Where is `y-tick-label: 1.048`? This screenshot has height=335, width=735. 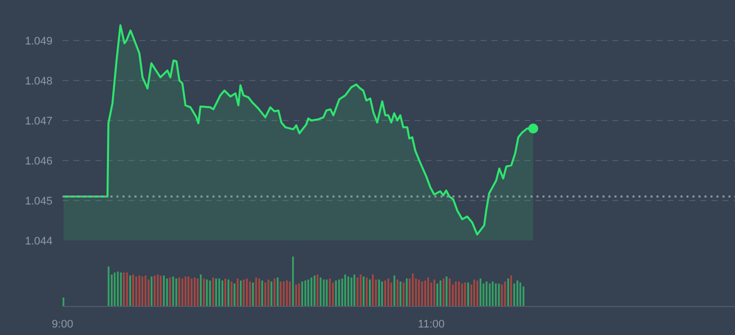 y-tick-label: 1.048 is located at coordinates (38, 82).